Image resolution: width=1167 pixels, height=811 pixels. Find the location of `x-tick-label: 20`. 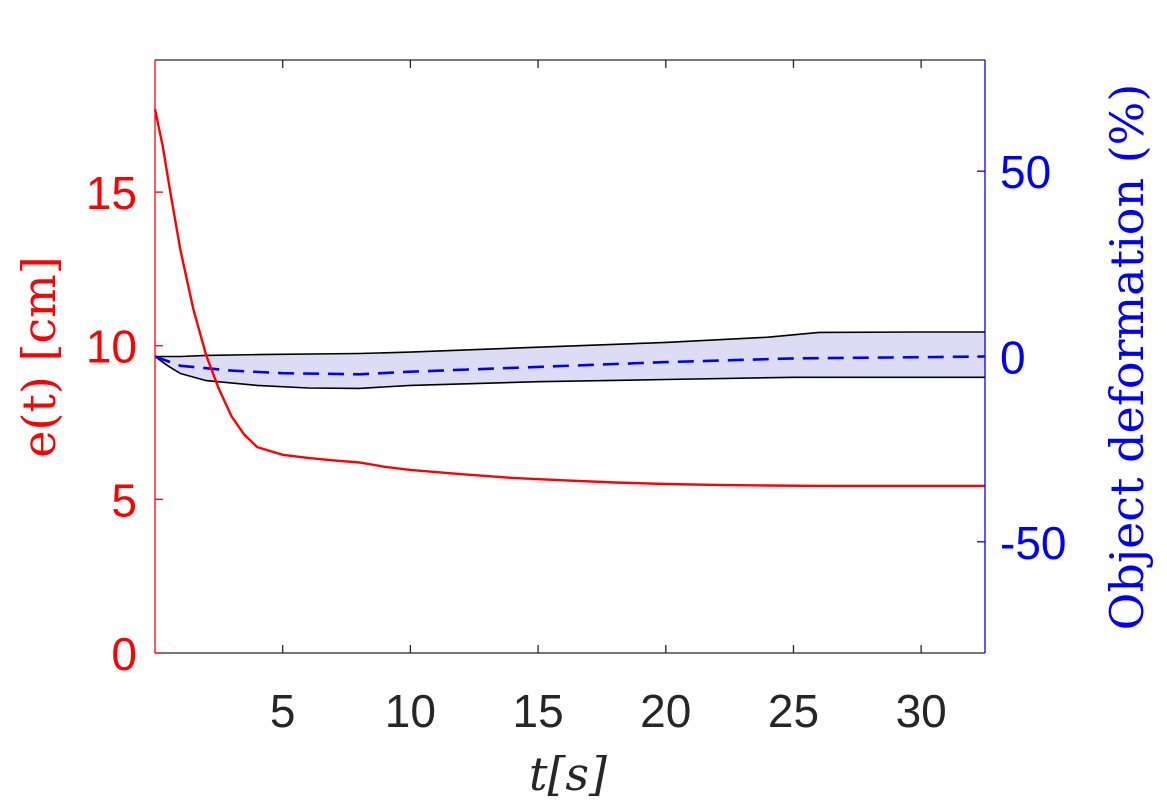

x-tick-label: 20 is located at coordinates (665, 711).